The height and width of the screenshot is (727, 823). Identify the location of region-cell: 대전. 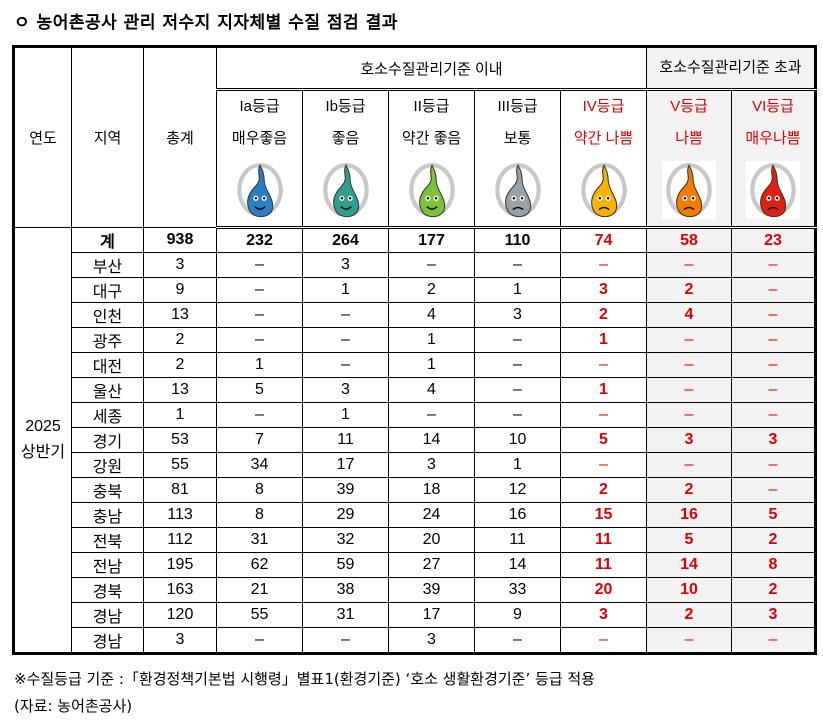
(107, 365).